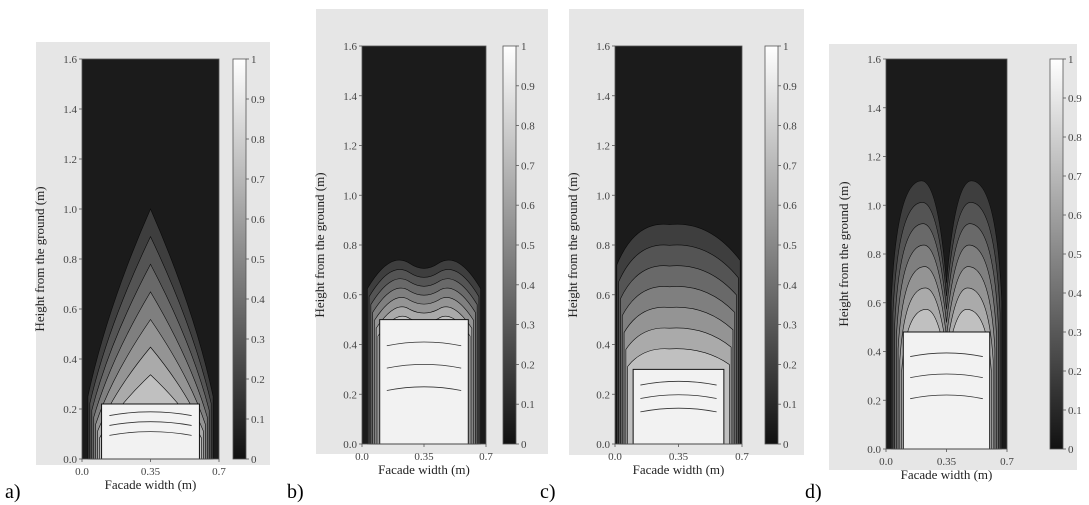 This screenshot has height=505, width=1089. What do you see at coordinates (813, 492) in the screenshot?
I see `panel-label: d)` at bounding box center [813, 492].